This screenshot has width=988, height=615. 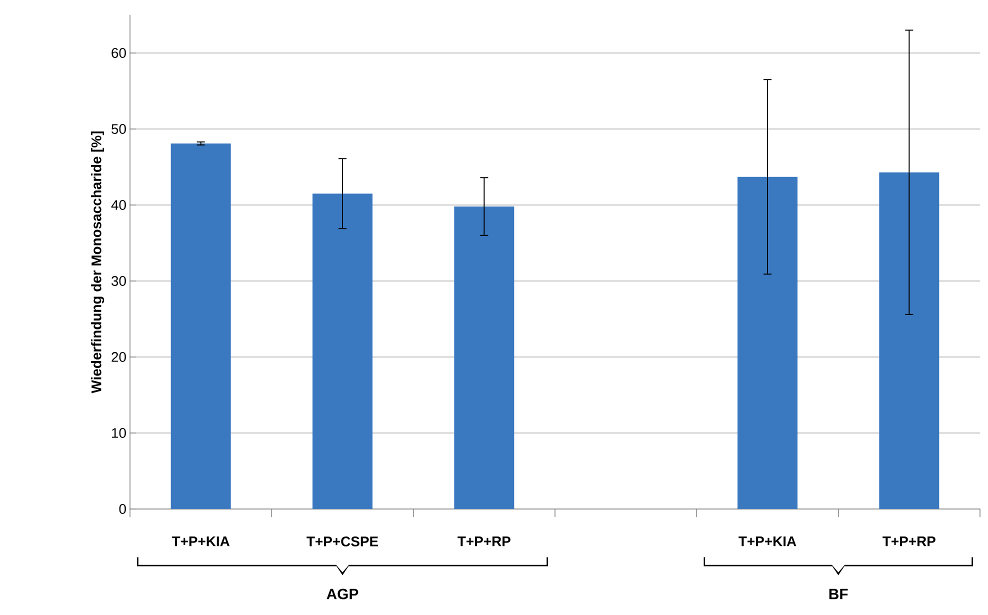 I want to click on text: BF, so click(x=838, y=594).